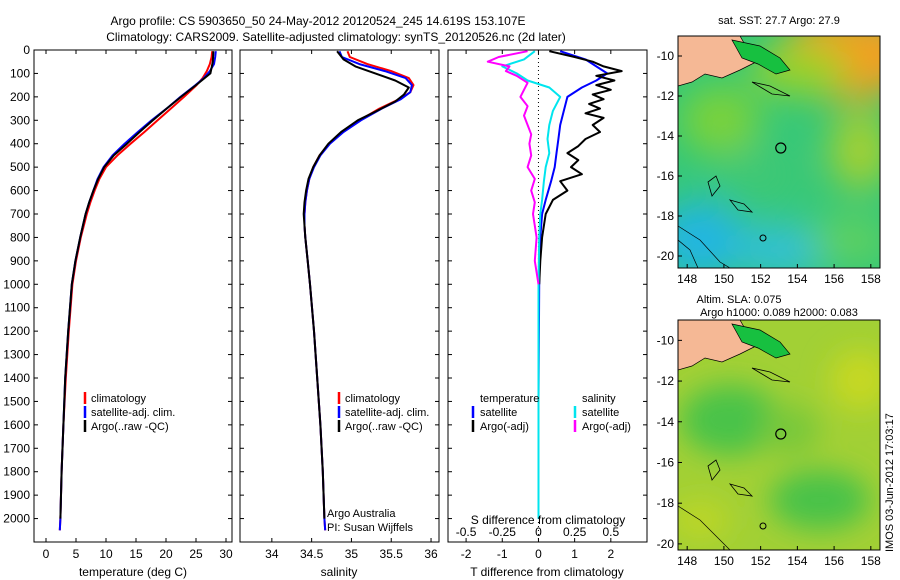  I want to click on x-tick-label: 2, so click(610, 554).